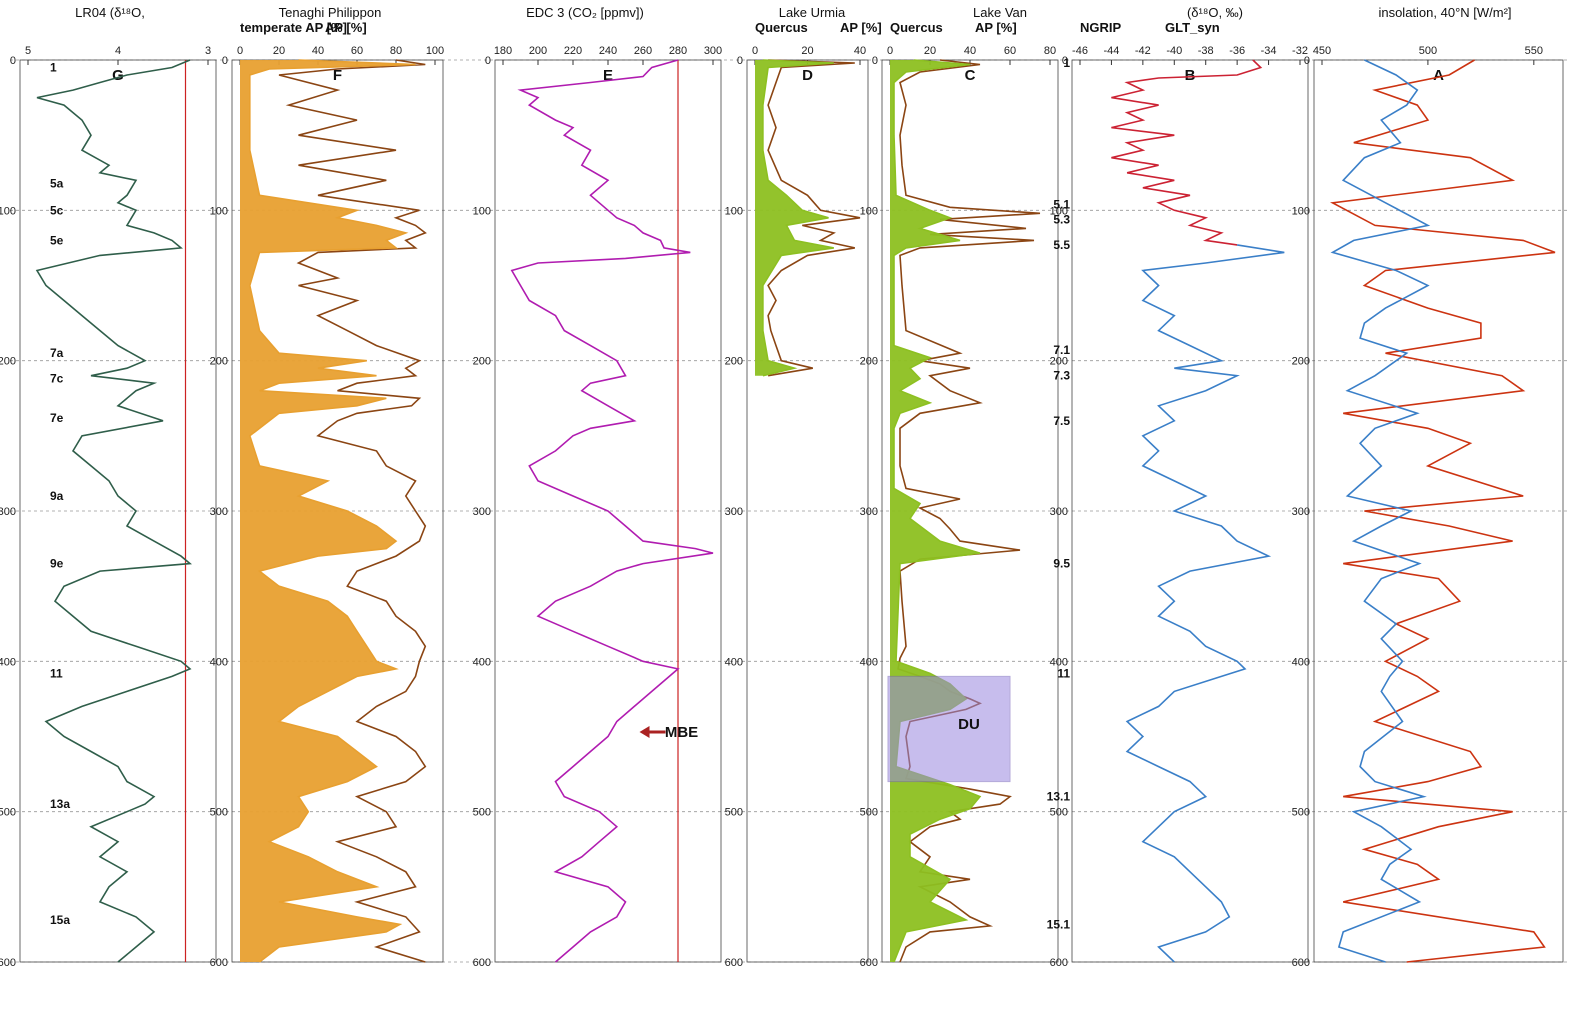  I want to click on annotation-arrowhead-MBE, so click(644, 731).